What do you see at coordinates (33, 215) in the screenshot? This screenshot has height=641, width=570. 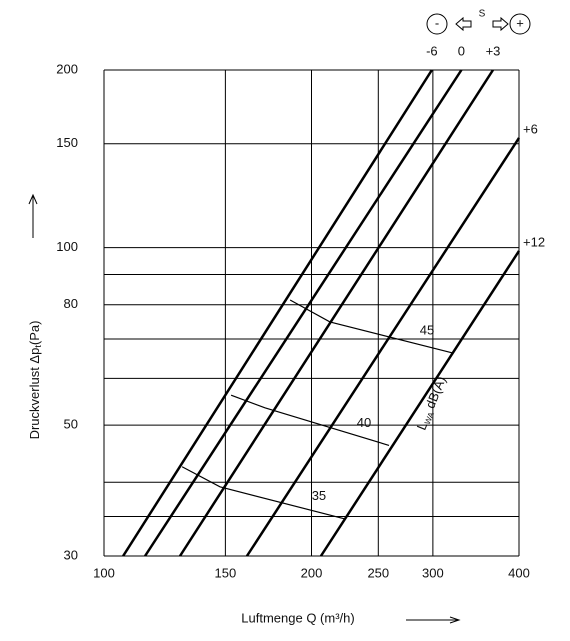 I see `y-arrow` at bounding box center [33, 215].